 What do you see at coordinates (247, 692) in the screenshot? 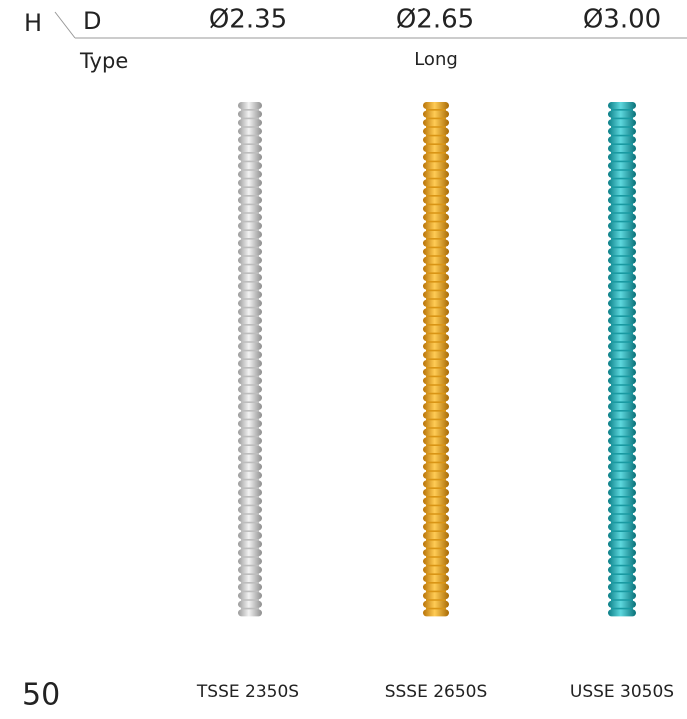
I see `product-code: TSSE 2350S` at bounding box center [247, 692].